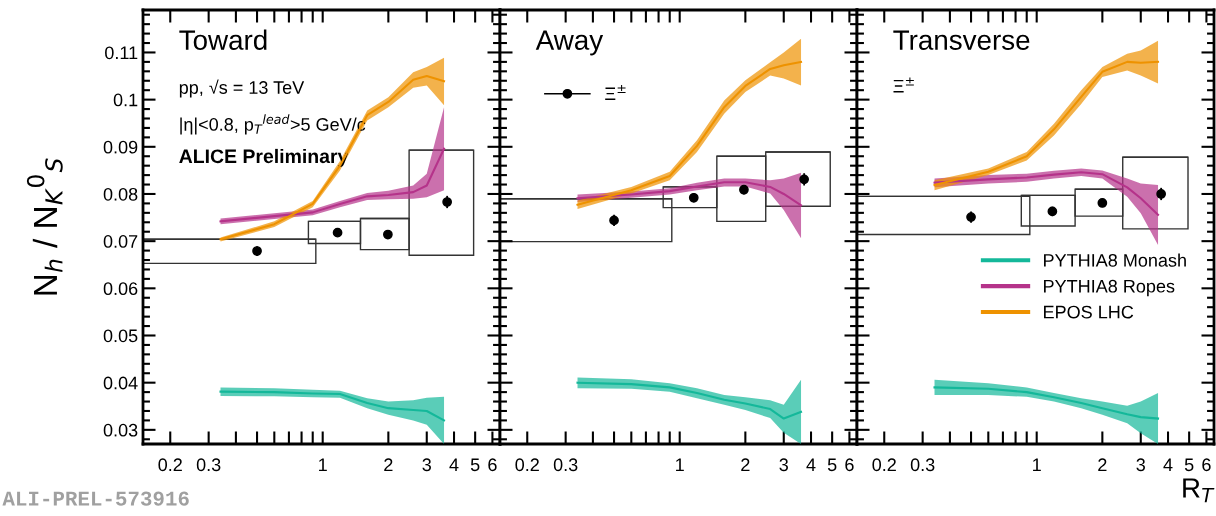 The image size is (1216, 516). What do you see at coordinates (95, 498) in the screenshot?
I see `text: ALI-PREL-573916` at bounding box center [95, 498].